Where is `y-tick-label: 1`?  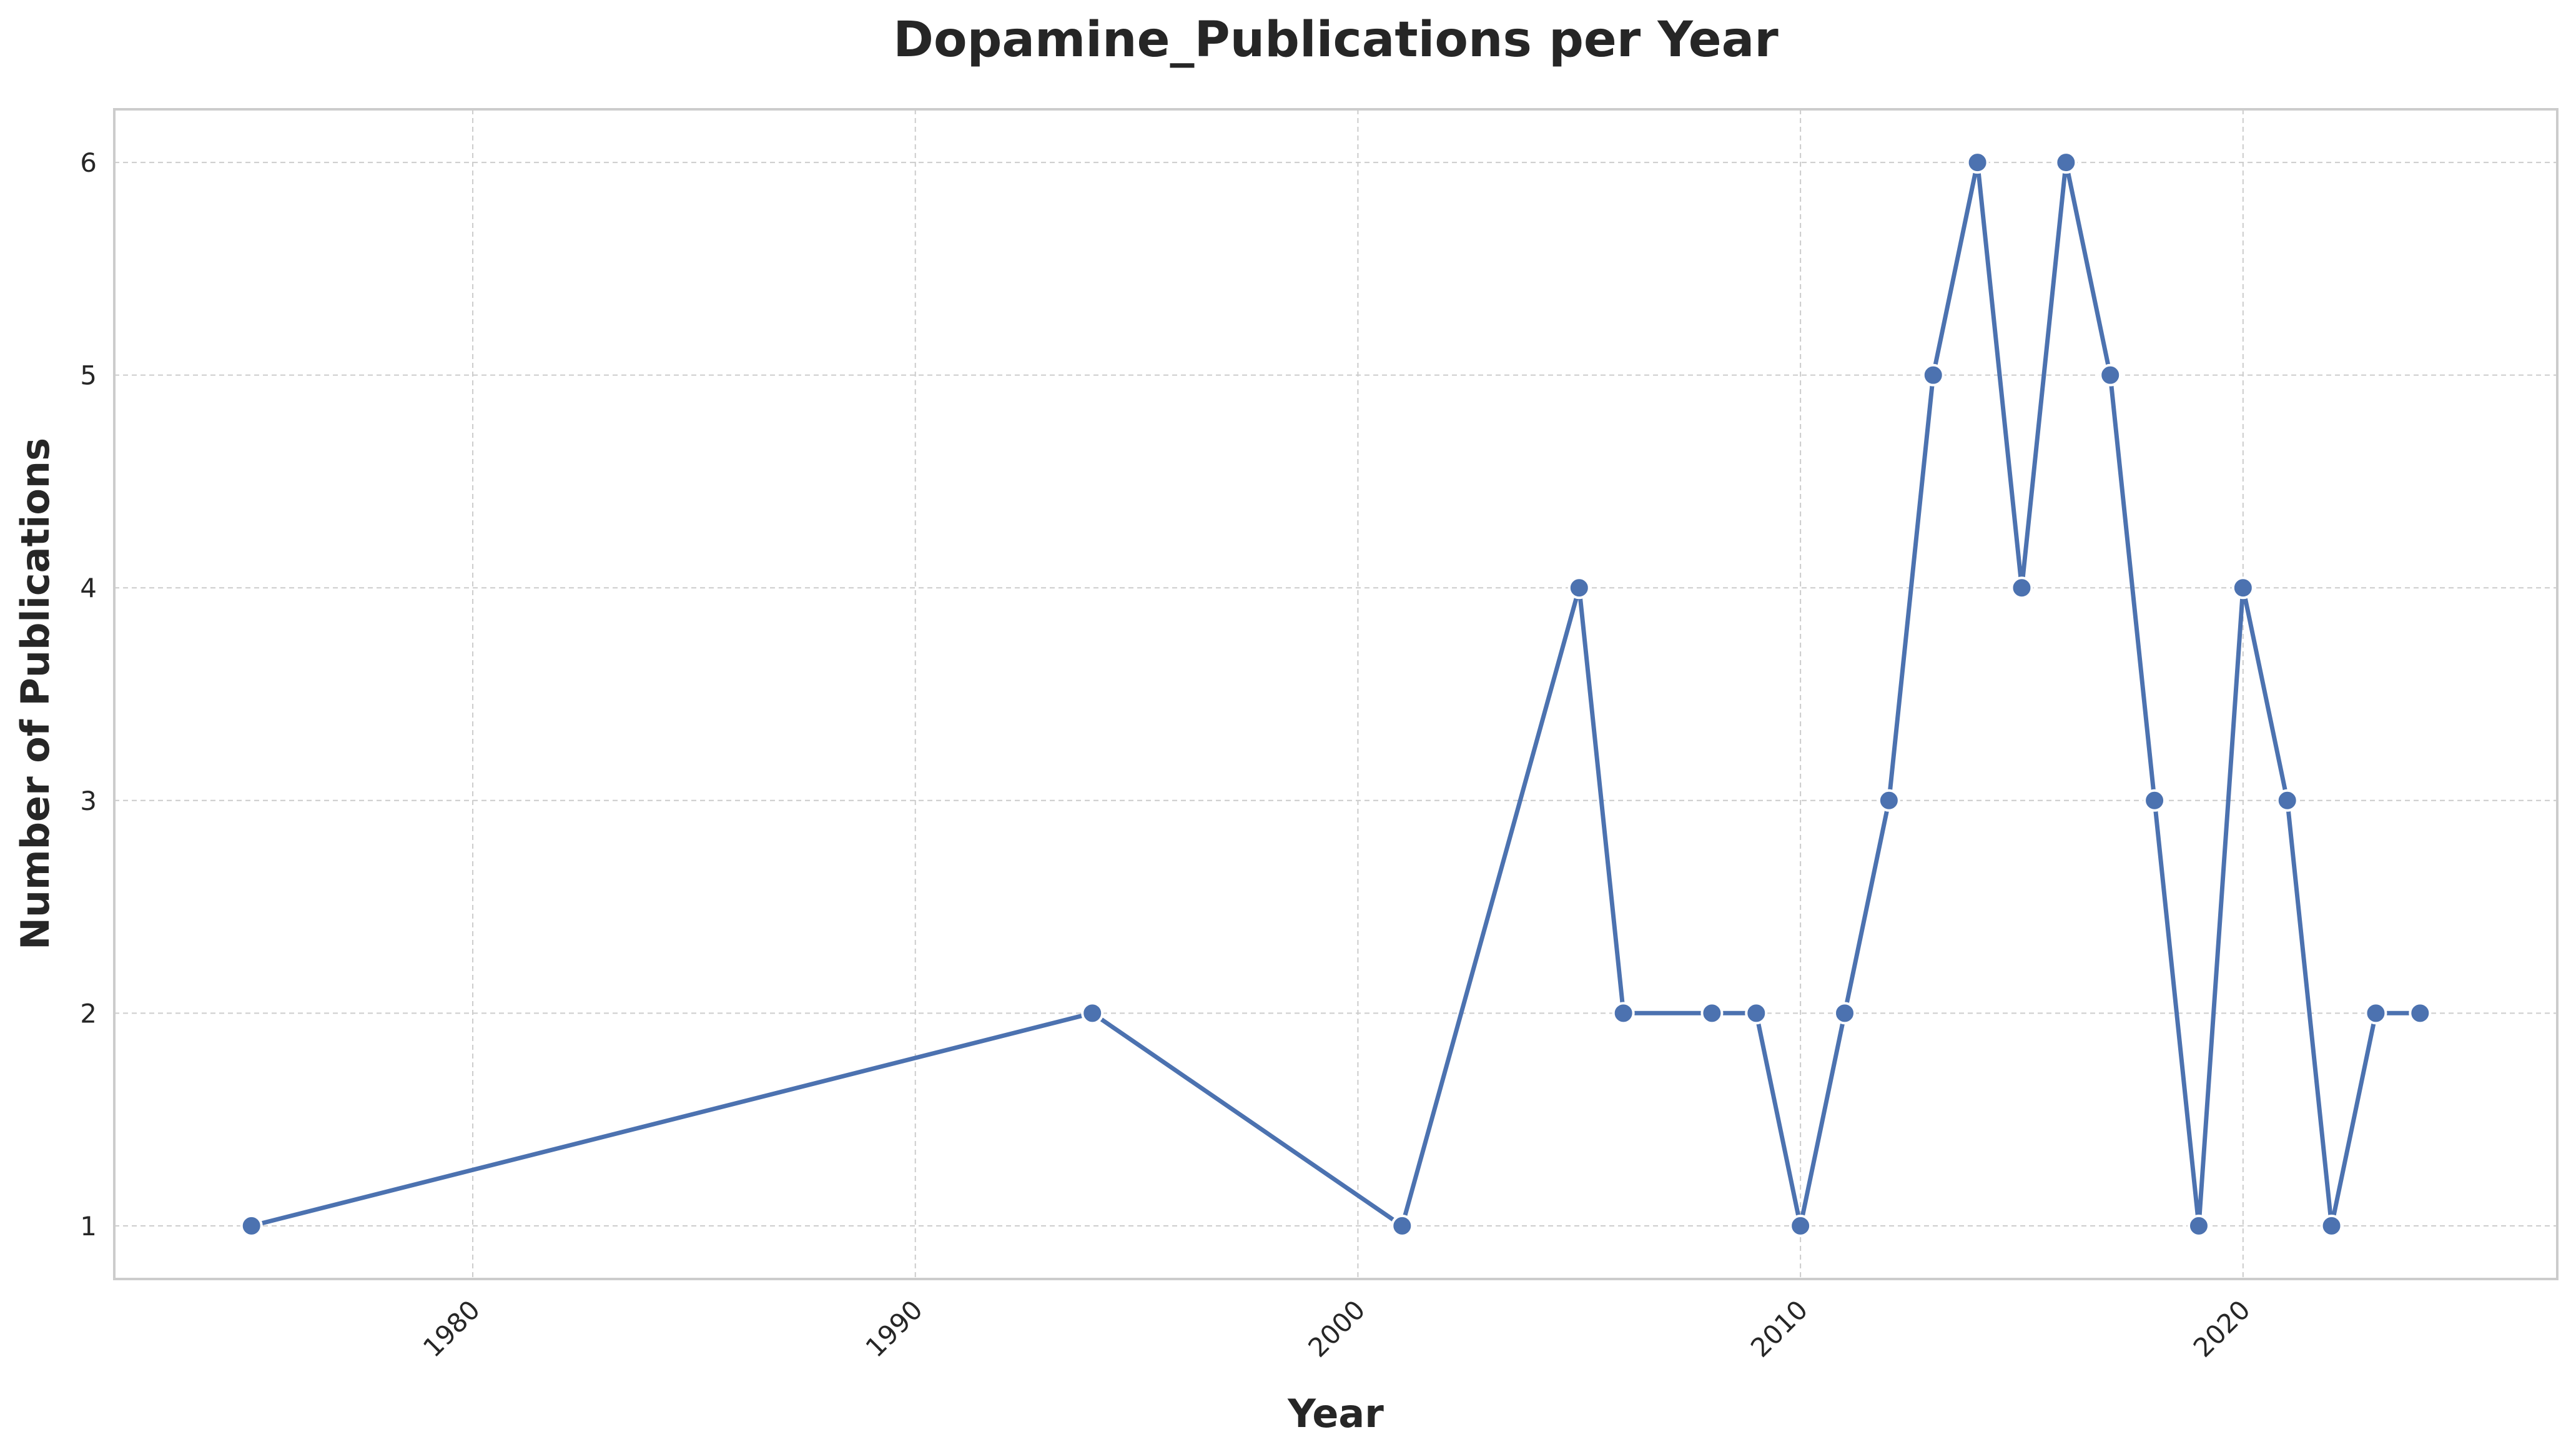
y-tick-label: 1 is located at coordinates (88, 1226).